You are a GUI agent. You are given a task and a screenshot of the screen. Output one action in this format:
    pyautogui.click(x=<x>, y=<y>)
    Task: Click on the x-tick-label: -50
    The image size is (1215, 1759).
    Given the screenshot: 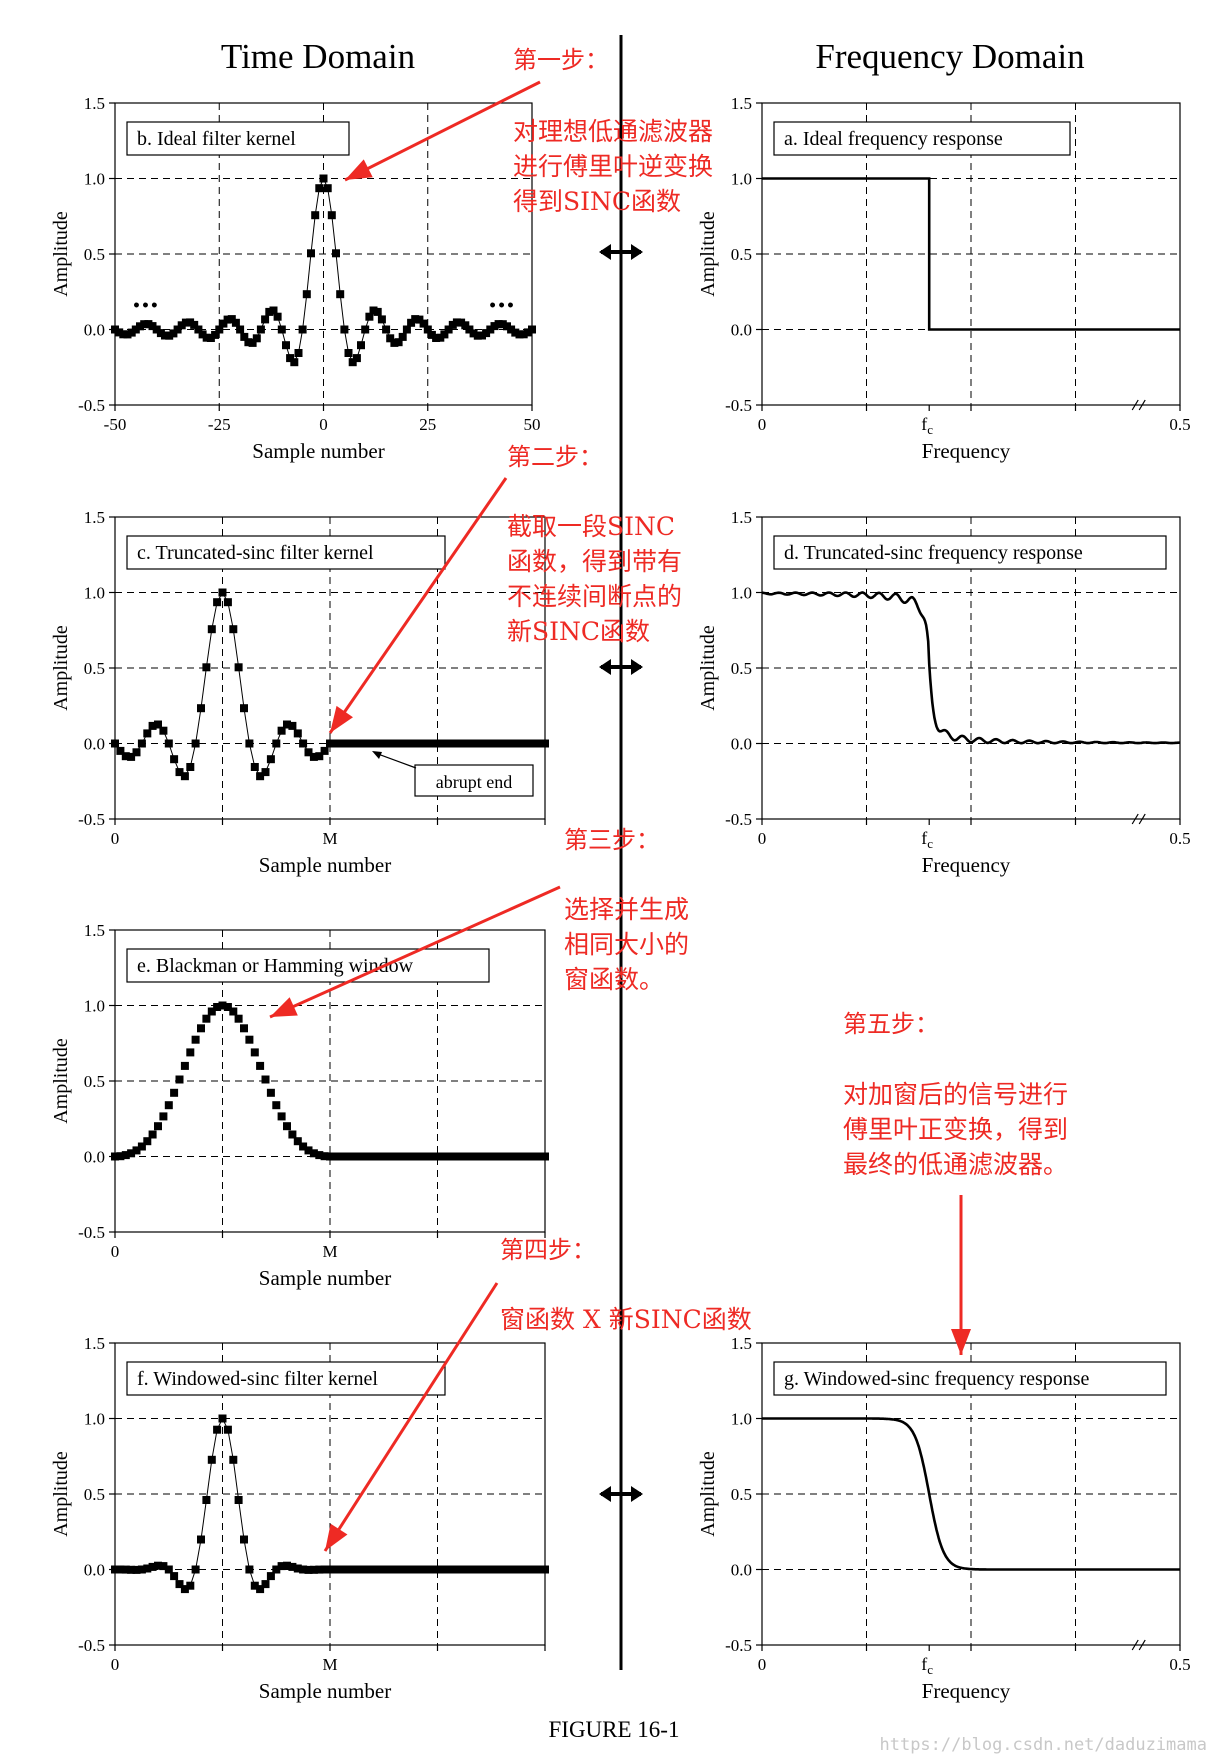 What is the action you would take?
    pyautogui.click(x=115, y=424)
    